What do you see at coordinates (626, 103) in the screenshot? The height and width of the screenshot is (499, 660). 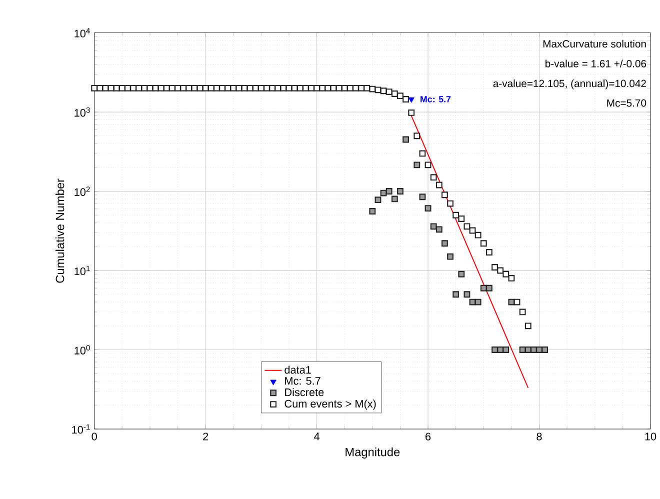 I see `annotation: Mc=5.70` at bounding box center [626, 103].